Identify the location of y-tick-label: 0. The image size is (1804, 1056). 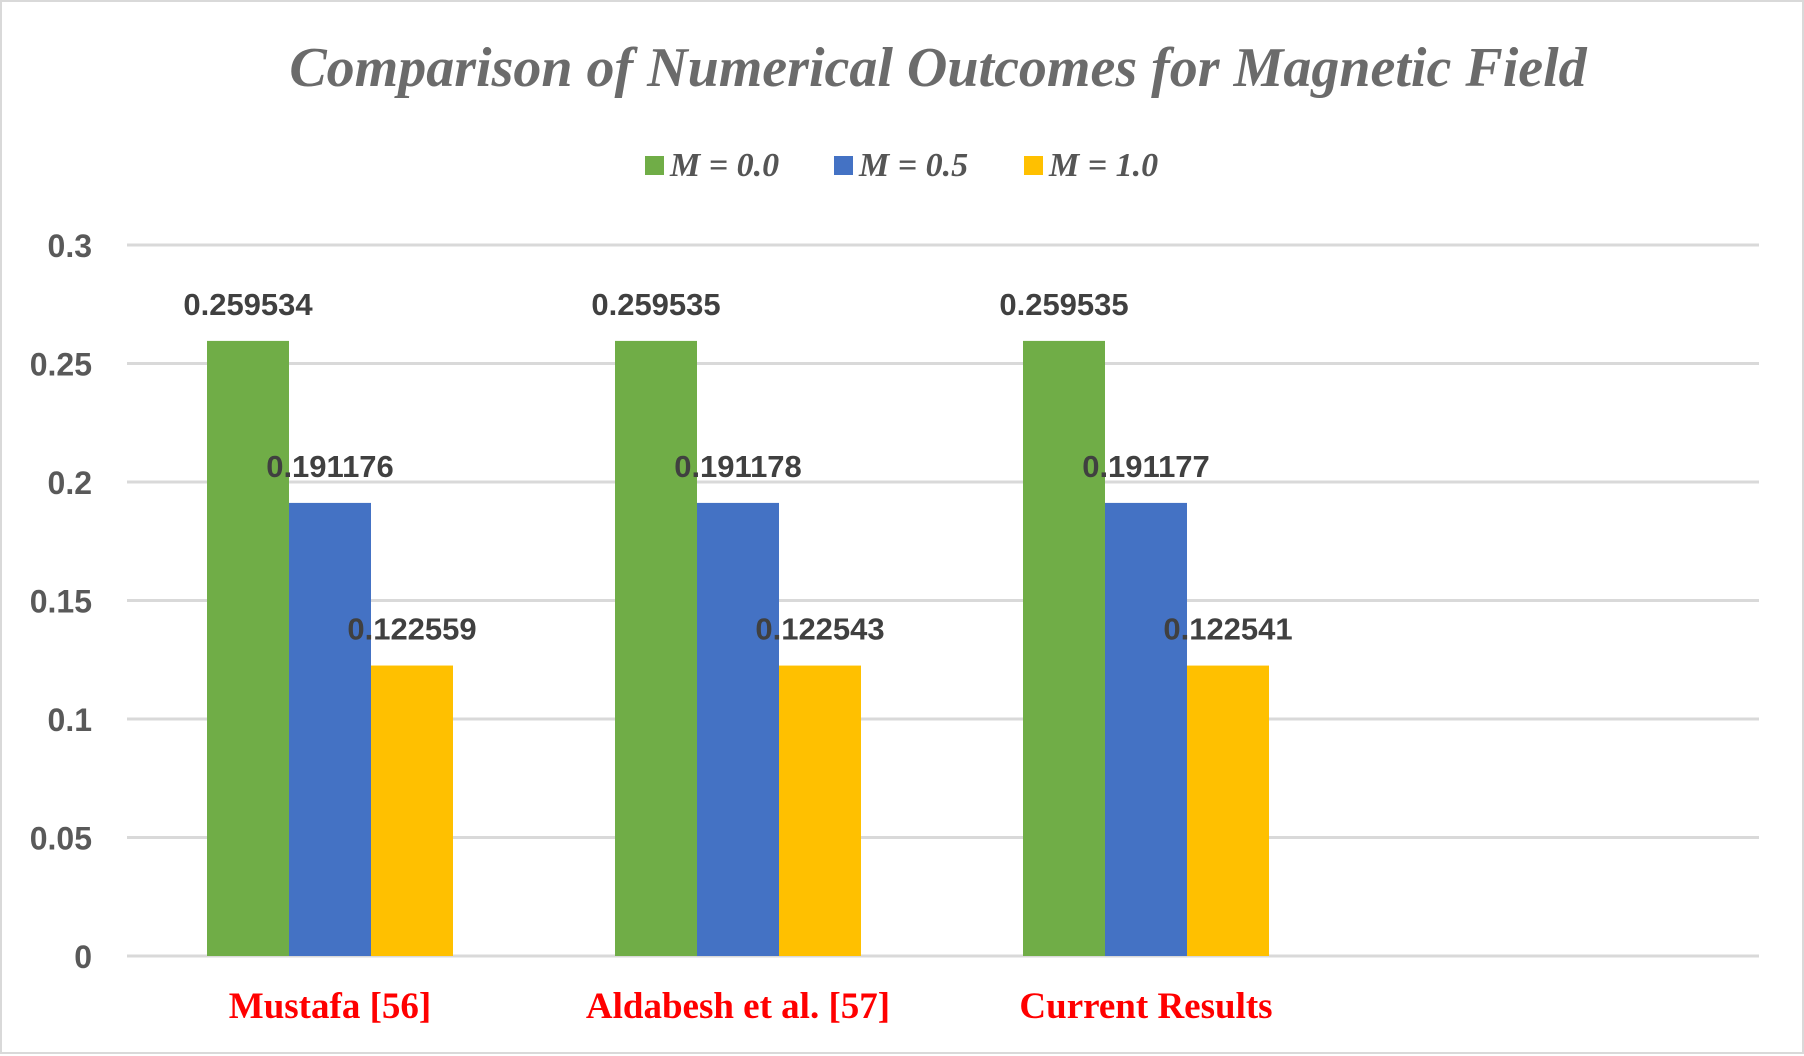
(83, 957).